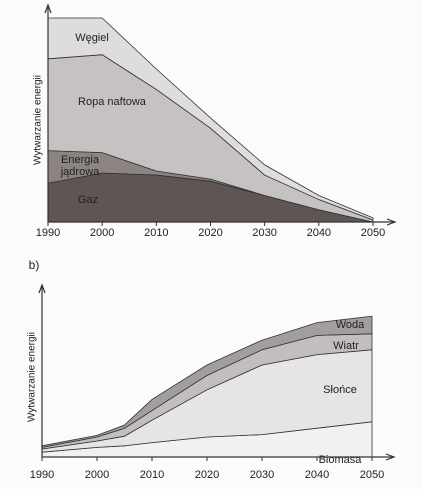 The width and height of the screenshot is (422, 489). I want to click on layer-label: Ropa naftowa, so click(112, 102).